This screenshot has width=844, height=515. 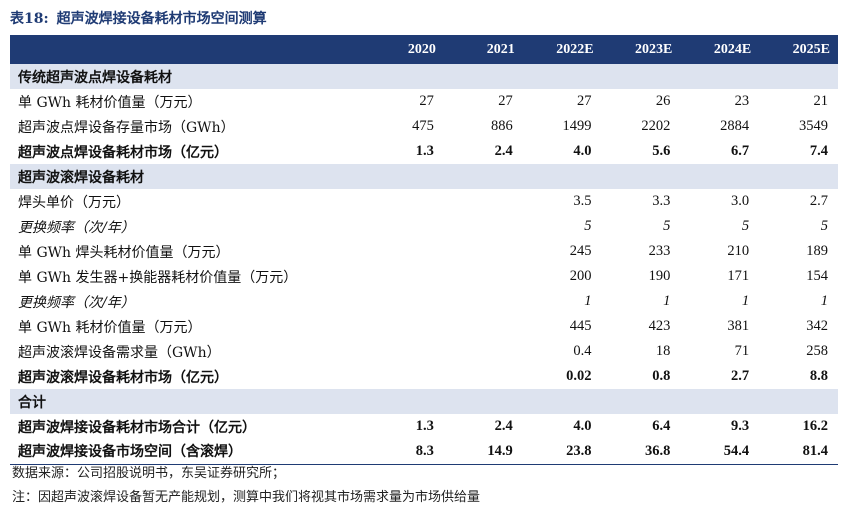 What do you see at coordinates (659, 251) in the screenshot?
I see `value-cell: 233` at bounding box center [659, 251].